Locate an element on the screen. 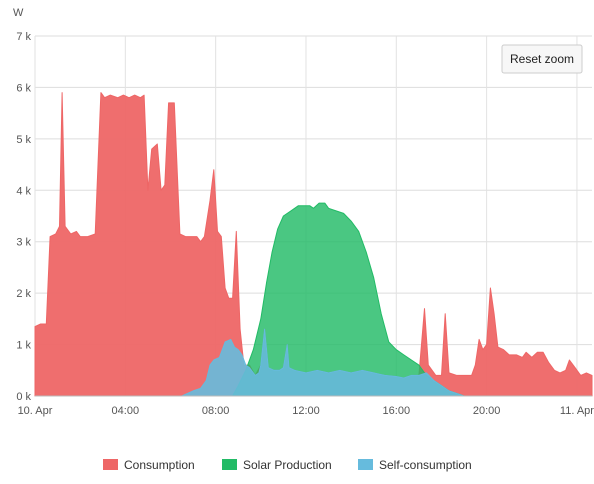 The height and width of the screenshot is (484, 594). legend-label: Solar Production is located at coordinates (287, 465).